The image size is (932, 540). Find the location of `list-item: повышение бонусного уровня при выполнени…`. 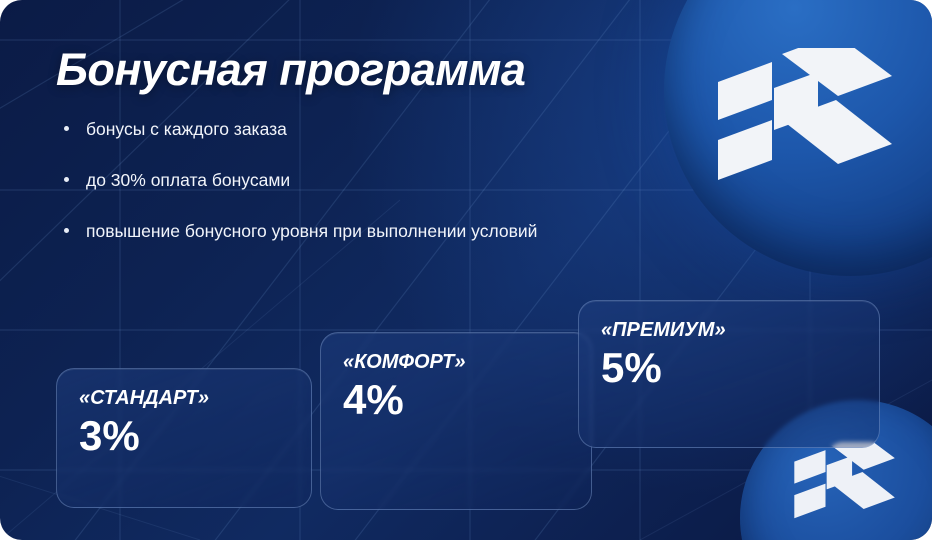

list-item: повышение бонусного уровня при выполнени… is located at coordinates (406, 231).